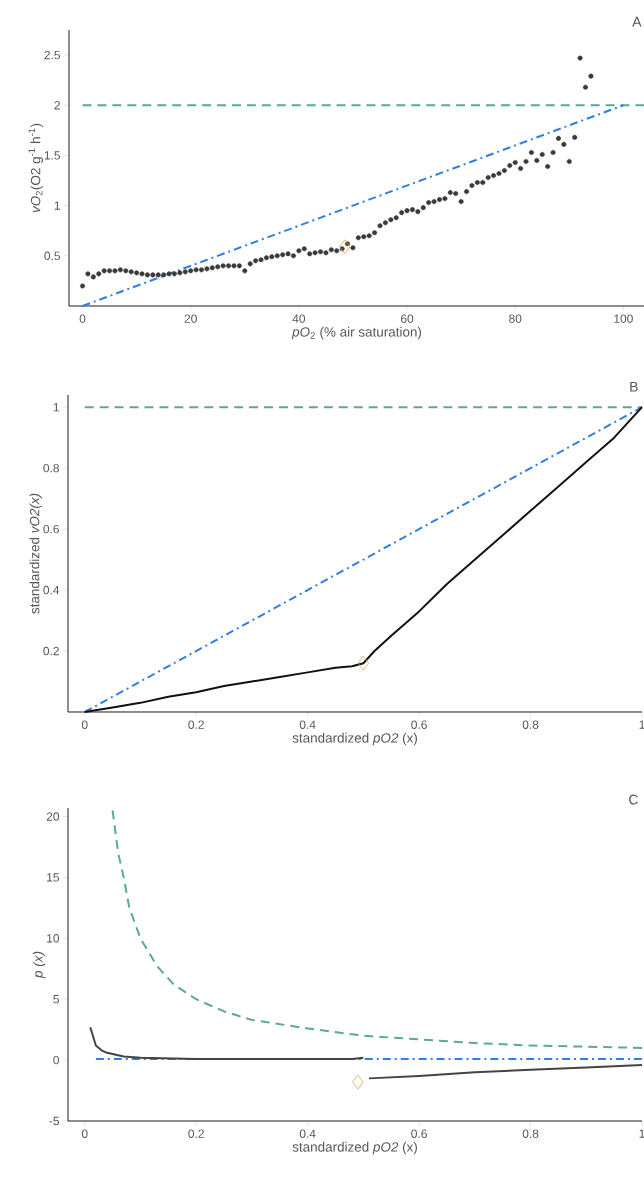  I want to click on text: A, so click(637, 21).